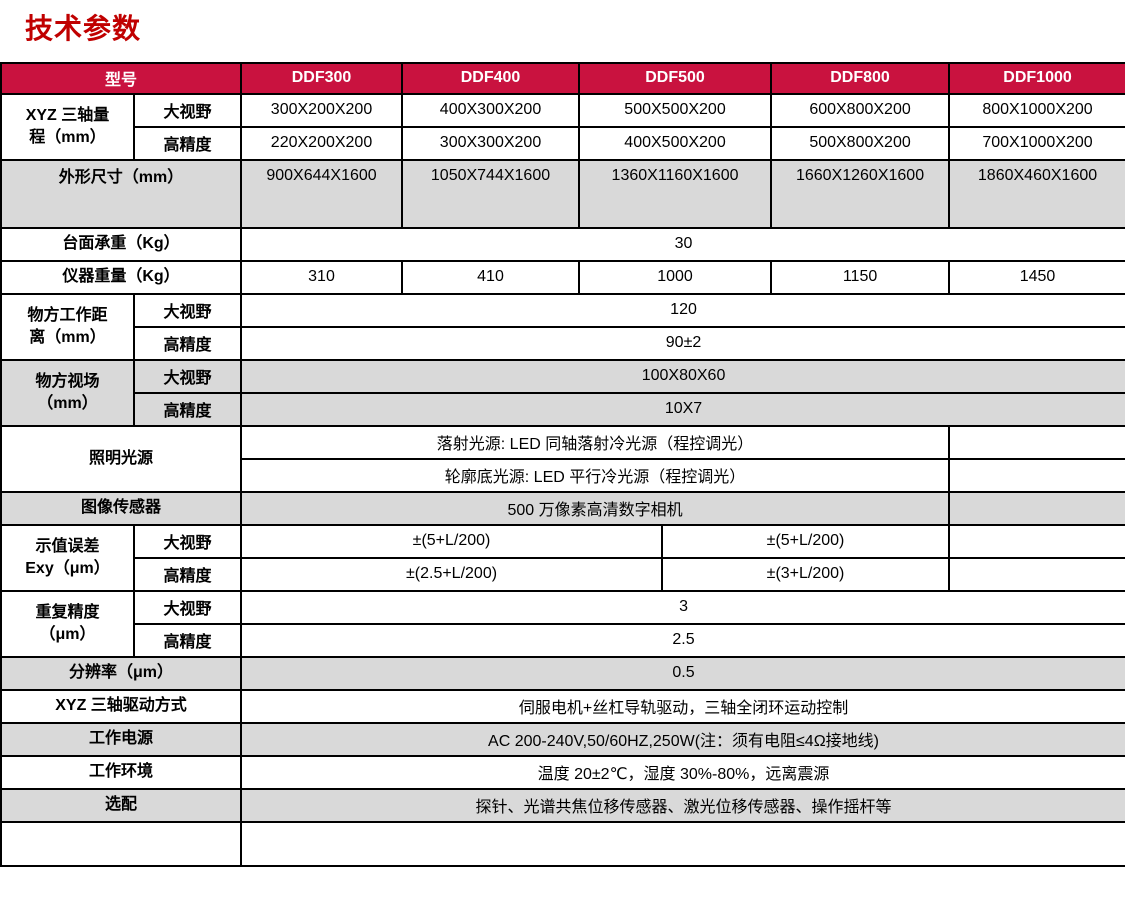 Image resolution: width=1125 pixels, height=909 pixels. I want to click on cell-value: 700X1000X200, so click(1036, 143).